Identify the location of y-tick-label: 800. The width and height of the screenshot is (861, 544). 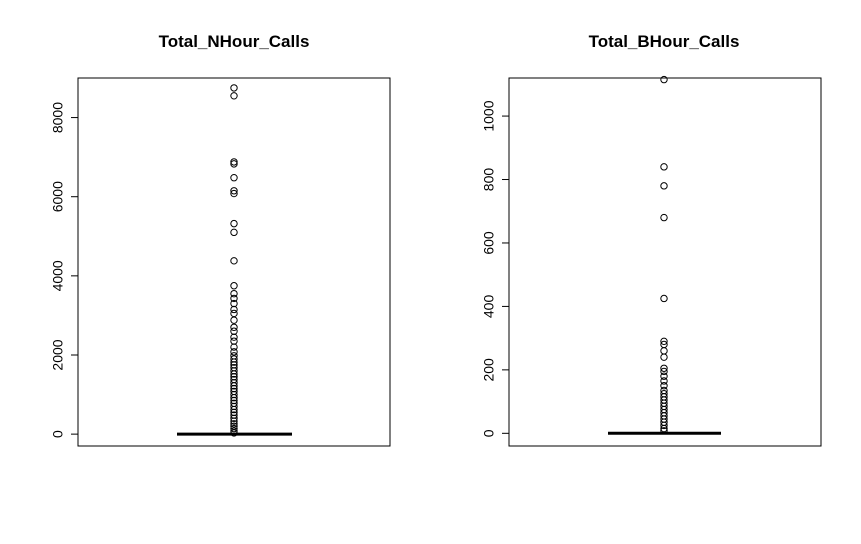
(489, 180).